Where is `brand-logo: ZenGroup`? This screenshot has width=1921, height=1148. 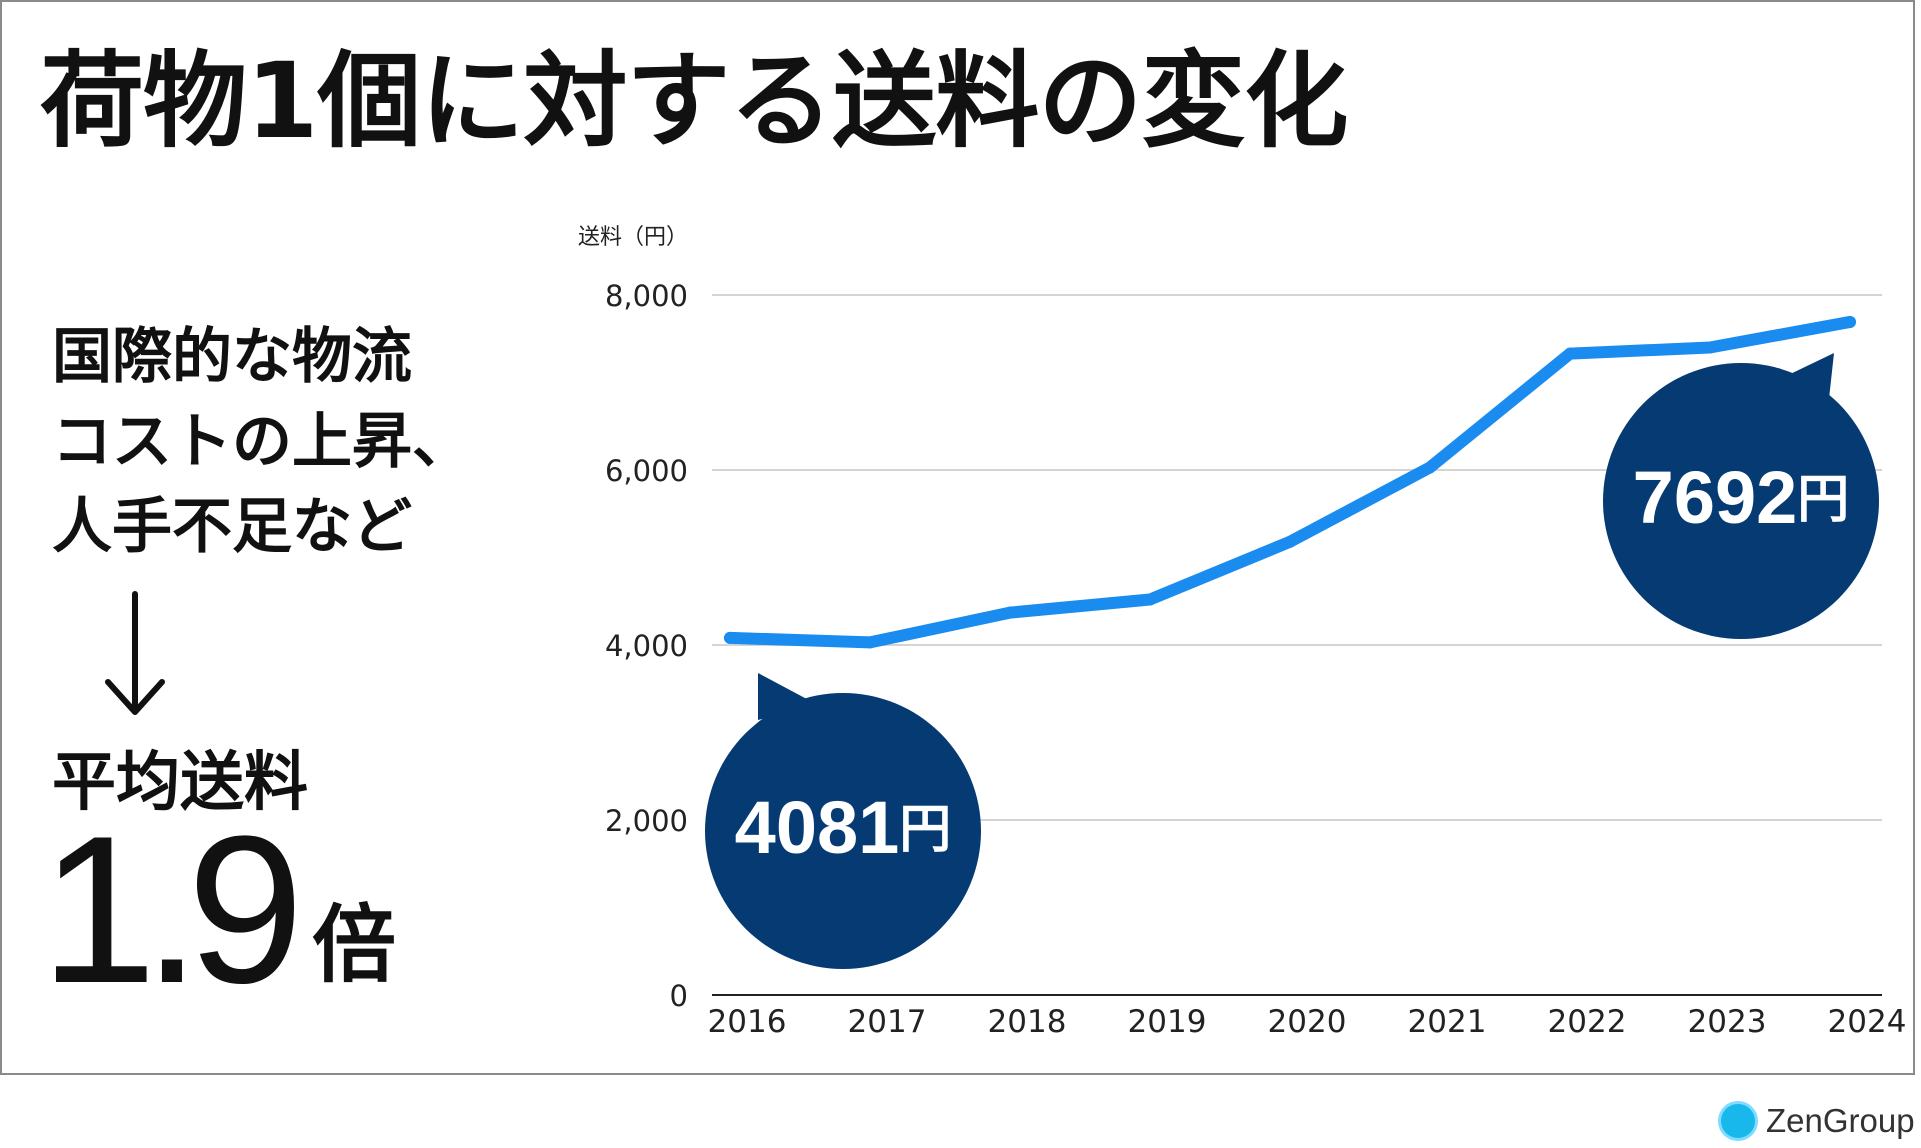
brand-logo: ZenGroup is located at coordinates (1816, 1121).